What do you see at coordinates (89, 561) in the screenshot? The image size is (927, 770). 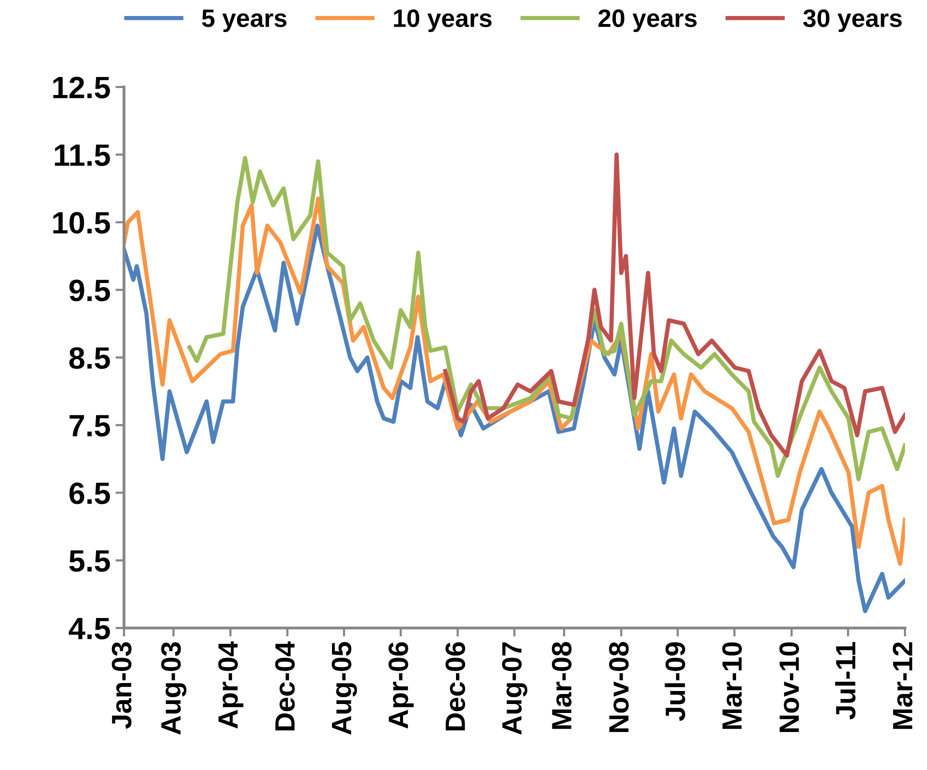 I see `y-tick-label: 5.5` at bounding box center [89, 561].